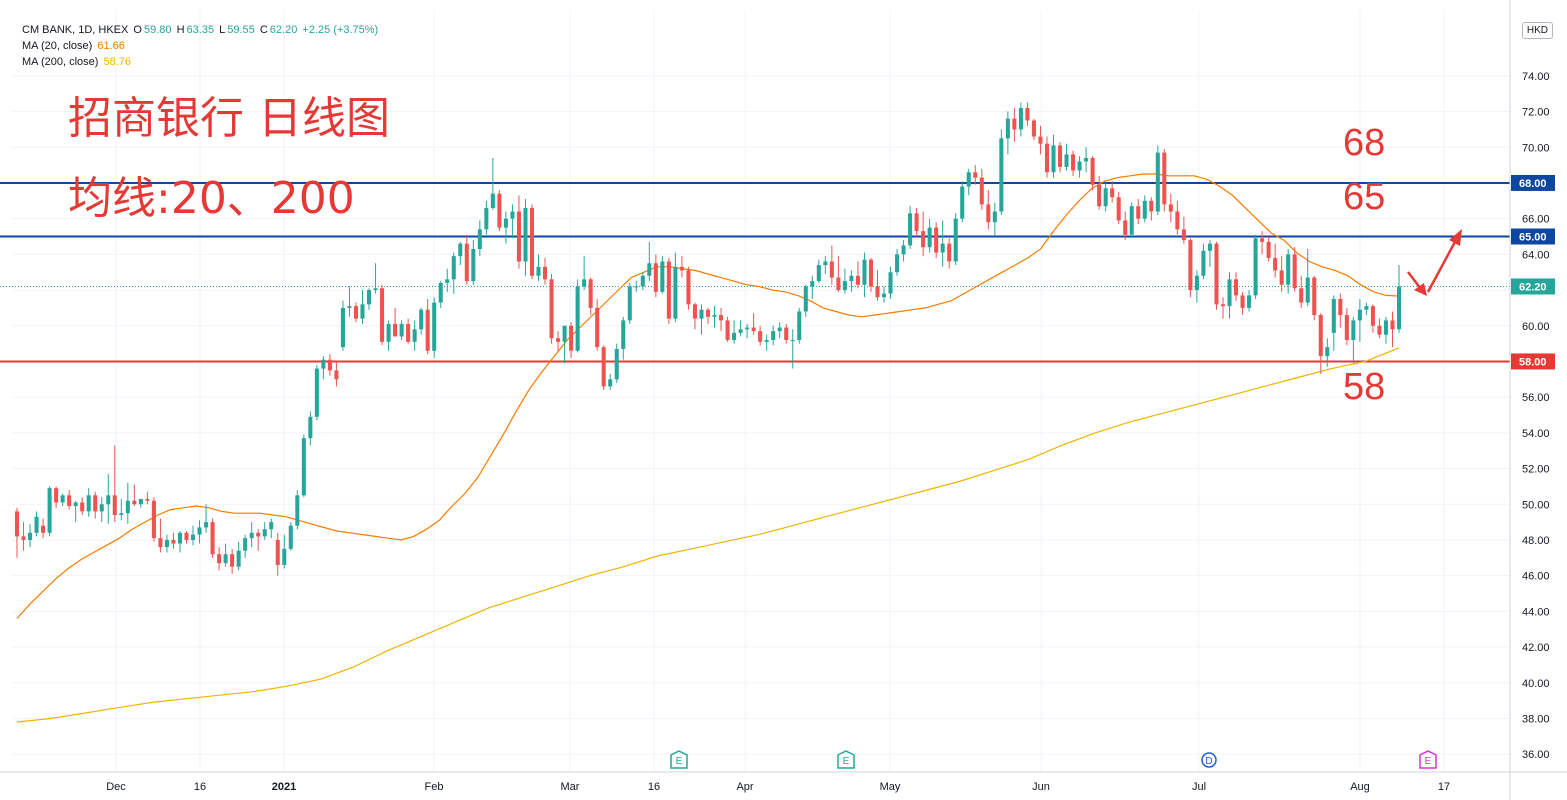  What do you see at coordinates (1537, 30) in the screenshot?
I see `currency-button: HKD` at bounding box center [1537, 30].